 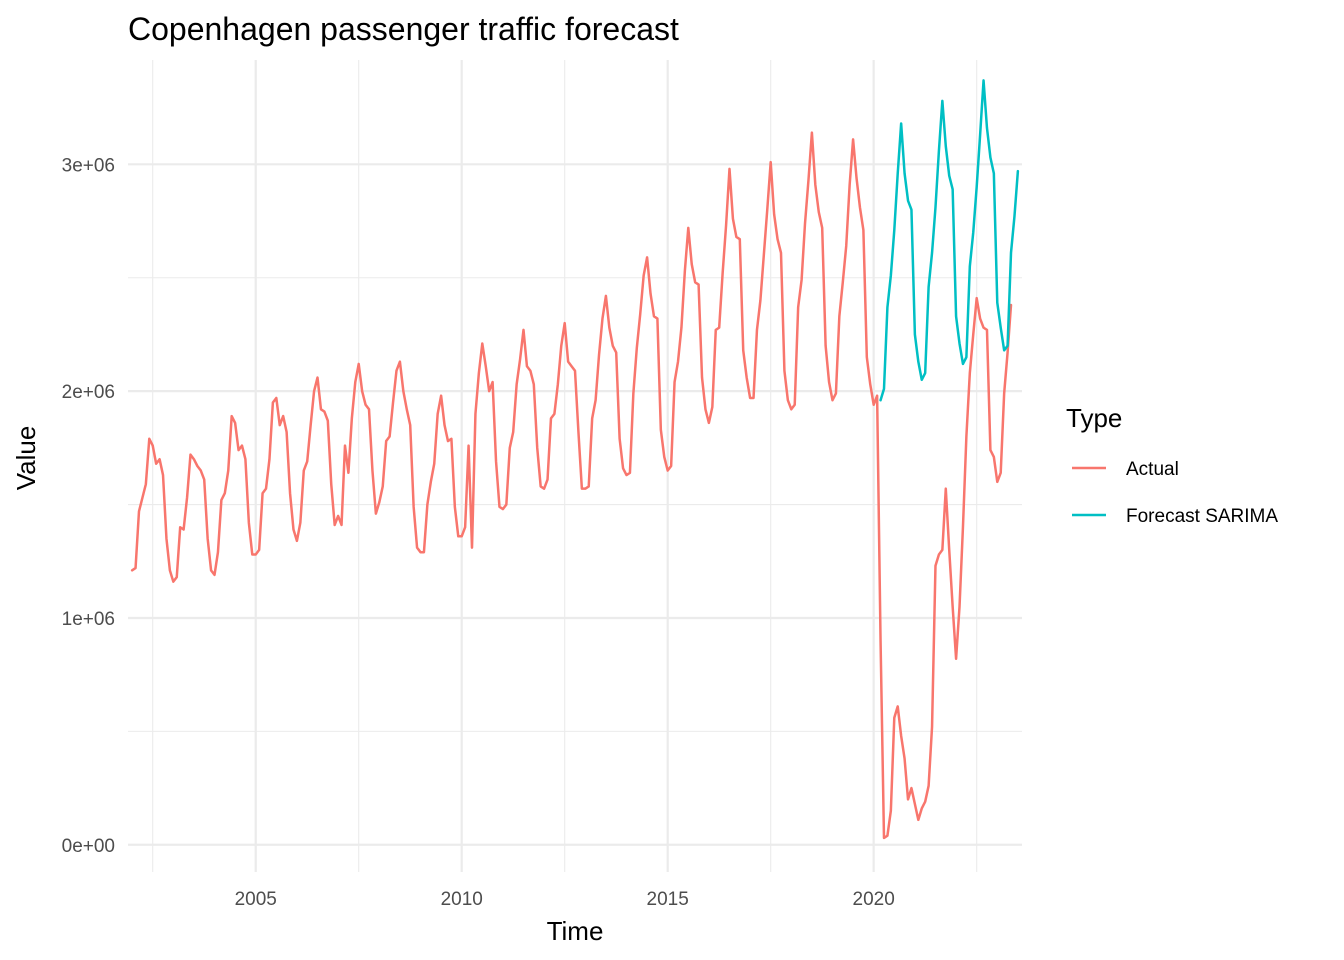 I want to click on y-tick-label: 0e+00, so click(x=88, y=846).